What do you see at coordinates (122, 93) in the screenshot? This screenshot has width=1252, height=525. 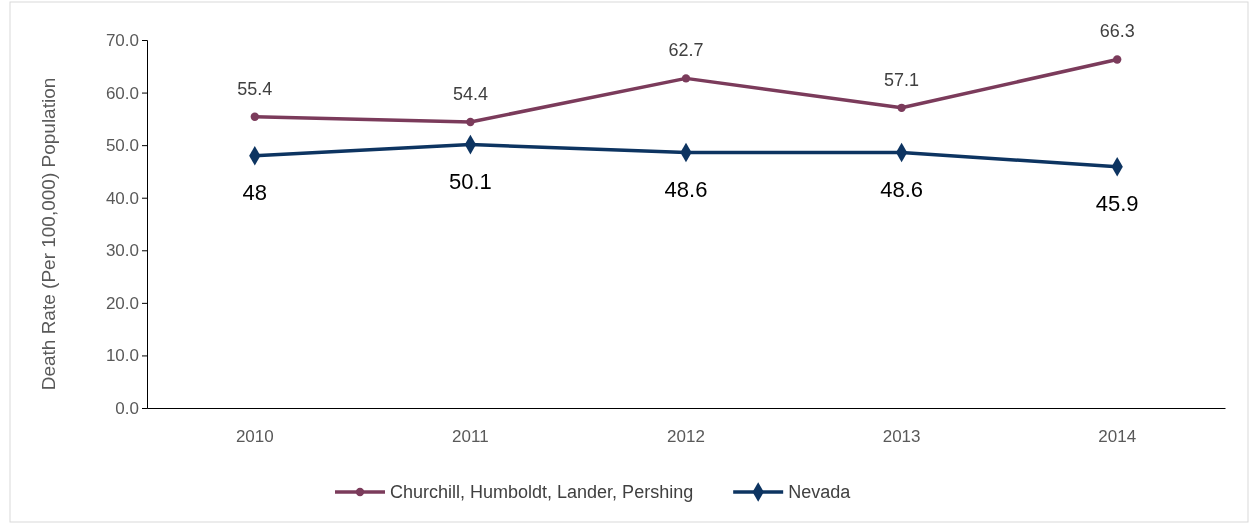 I see `y-tick-label: 60.0` at bounding box center [122, 93].